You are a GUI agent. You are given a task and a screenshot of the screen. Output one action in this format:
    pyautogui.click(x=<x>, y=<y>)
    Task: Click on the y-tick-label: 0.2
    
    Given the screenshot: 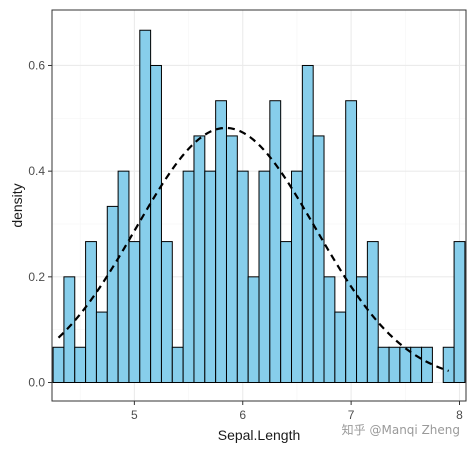 What is the action you would take?
    pyautogui.click(x=36, y=277)
    